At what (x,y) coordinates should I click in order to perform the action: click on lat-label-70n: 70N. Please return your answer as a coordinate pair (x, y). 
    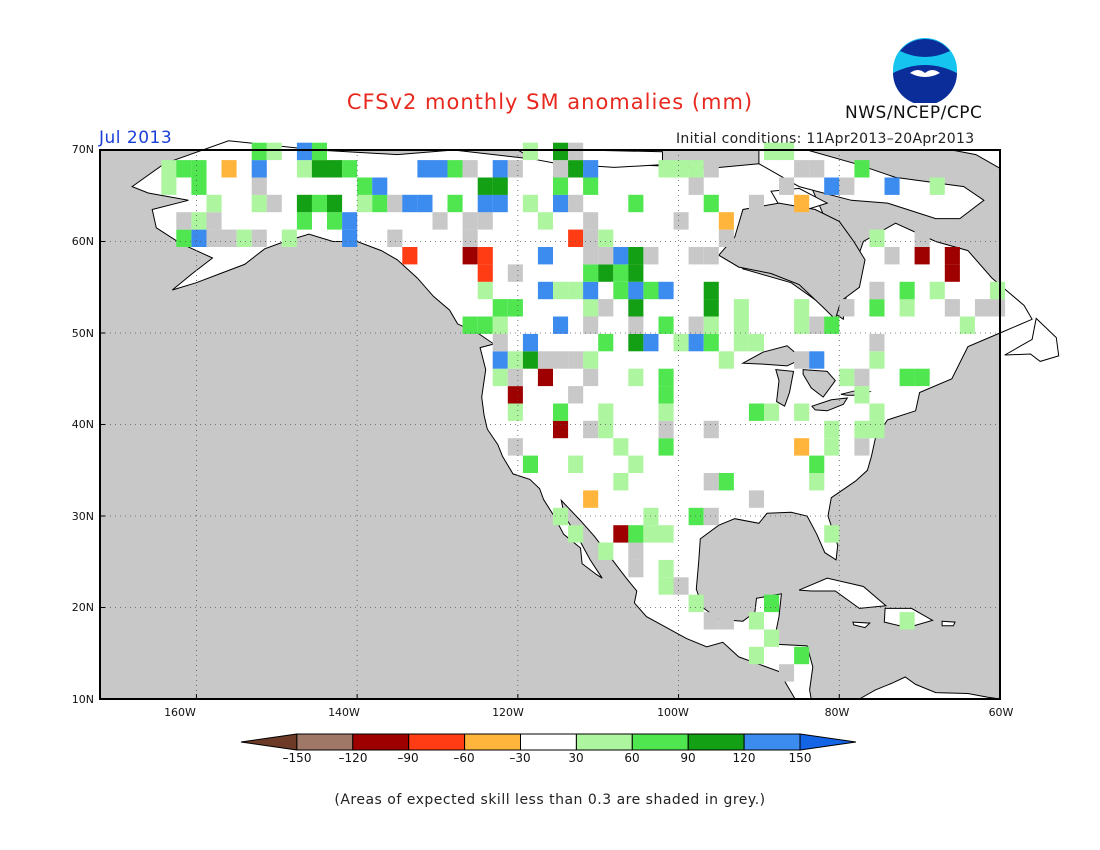
    Looking at the image, I should click on (82, 149).